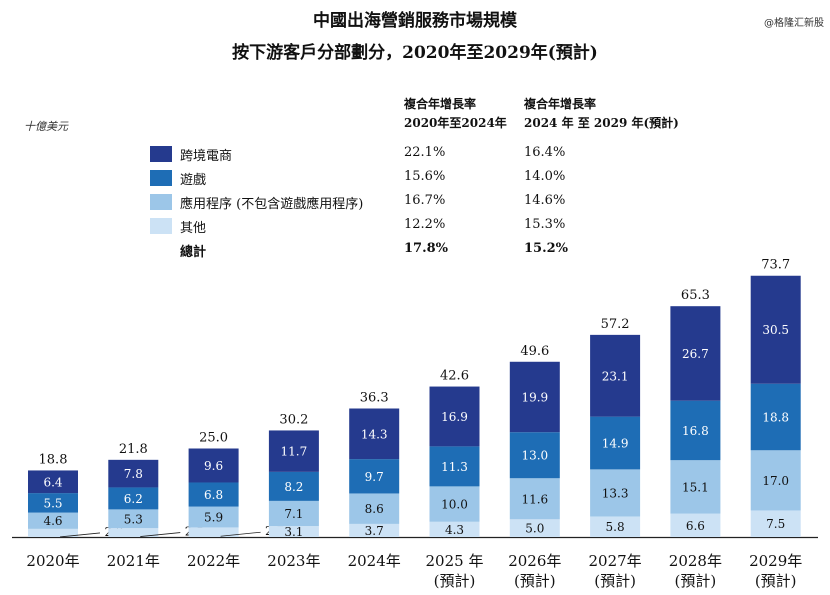 The height and width of the screenshot is (595, 830). What do you see at coordinates (775, 561) in the screenshot?
I see `category-label: 2029年` at bounding box center [775, 561].